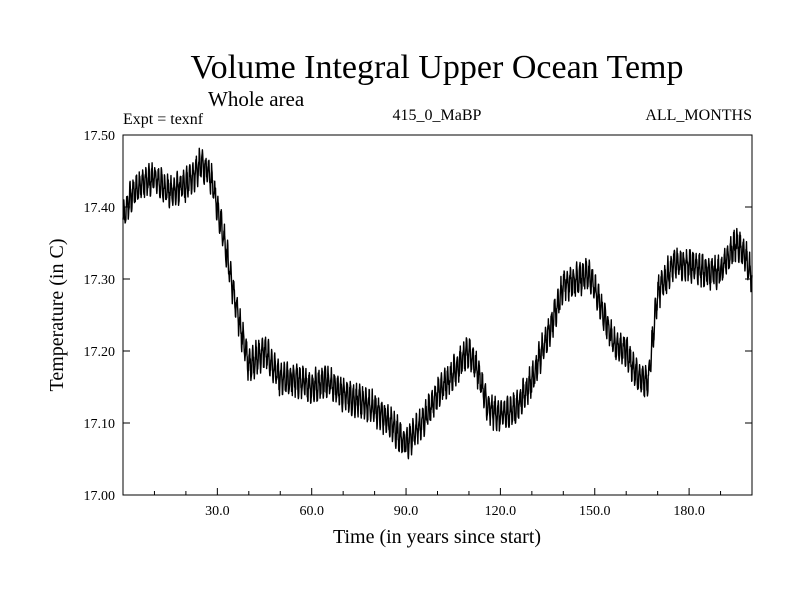 Image resolution: width=800 pixels, height=600 pixels. Describe the element at coordinates (57, 315) in the screenshot. I see `y-axis-label: Temperature (in C)` at that location.